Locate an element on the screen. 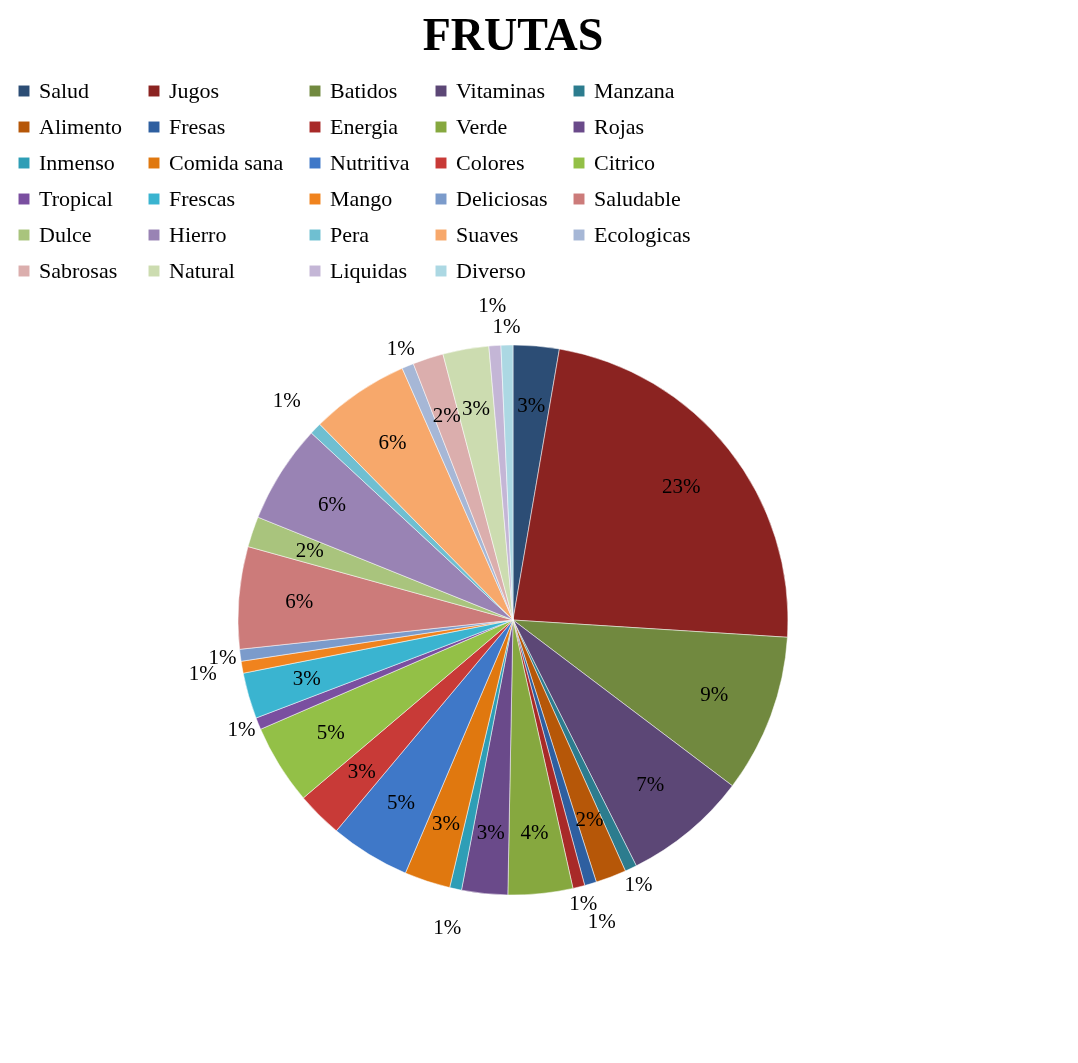 This screenshot has height=1063, width=1078. legend-label: Alimento is located at coordinates (81, 126).